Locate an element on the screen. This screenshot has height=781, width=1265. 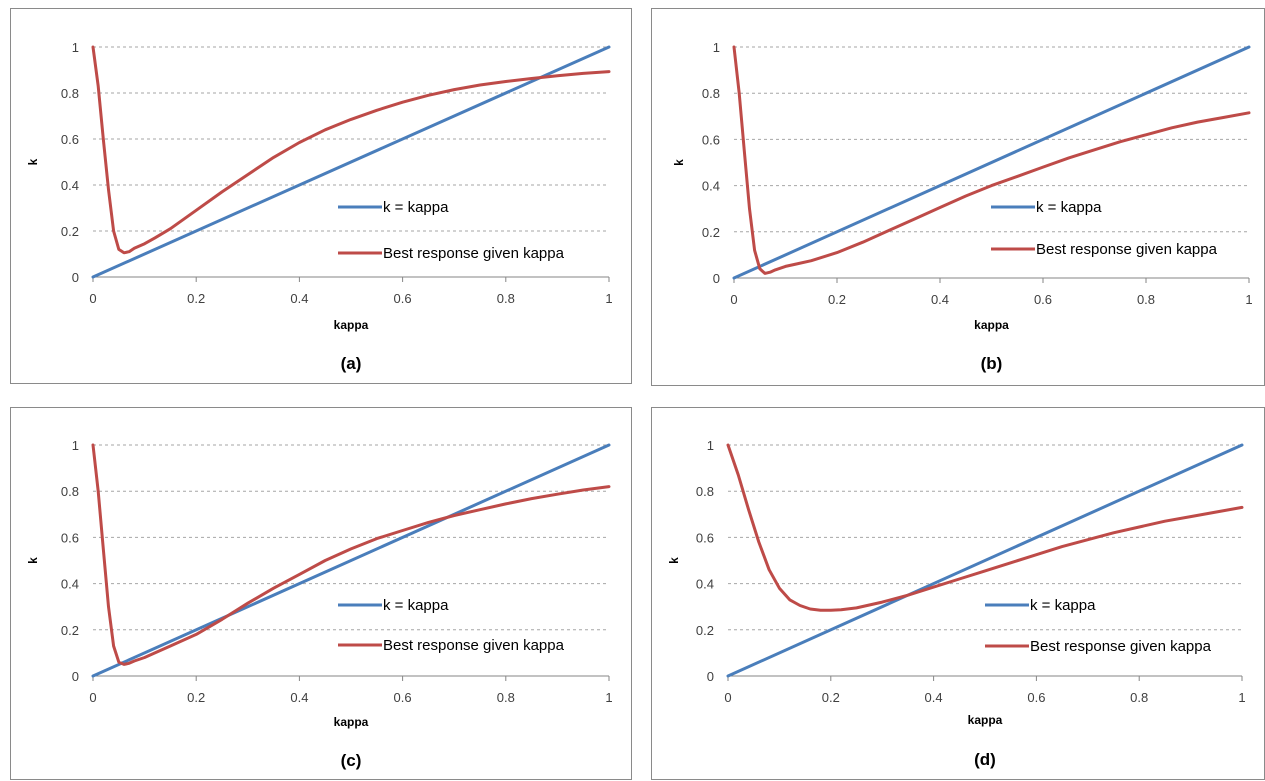
panel-caption: (a) is located at coordinates (351, 363).